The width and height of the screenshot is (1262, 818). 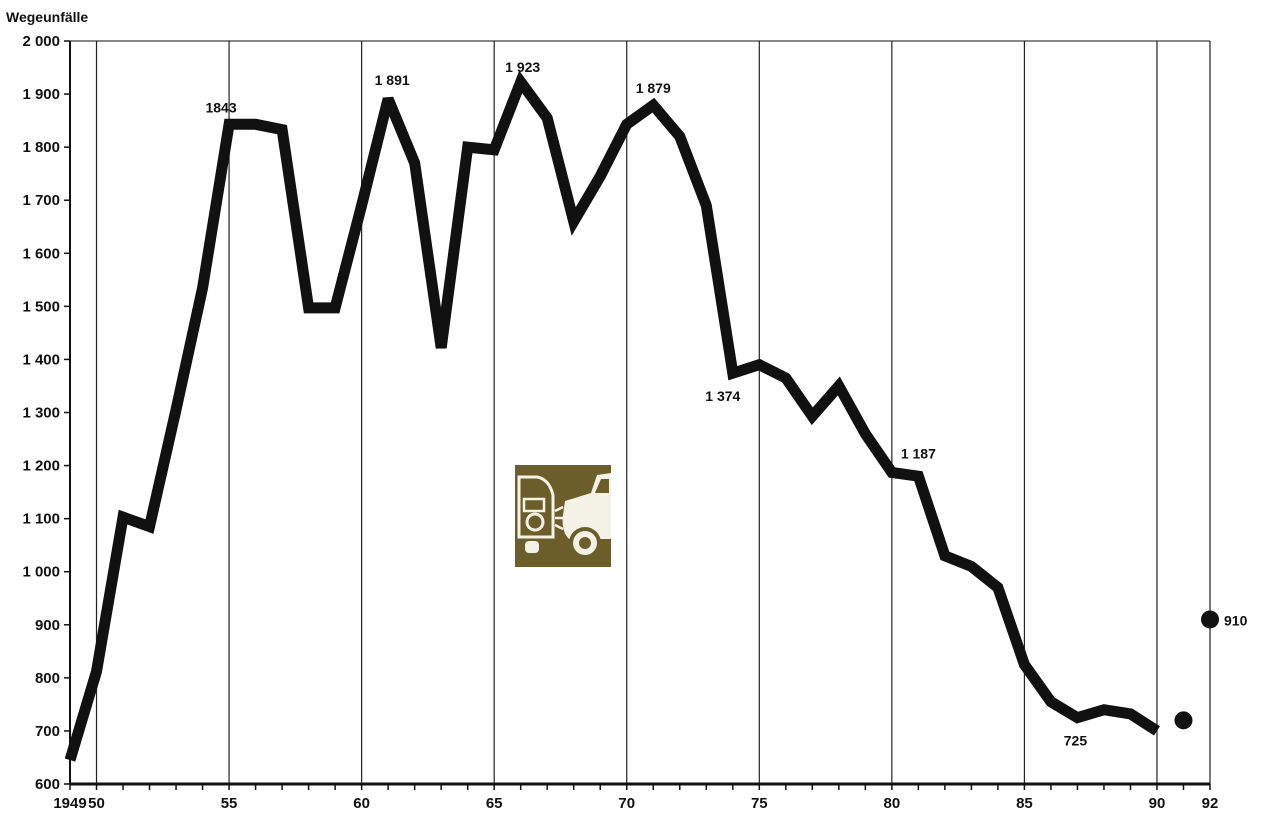 I want to click on y-tick-label: 800, so click(x=47, y=678).